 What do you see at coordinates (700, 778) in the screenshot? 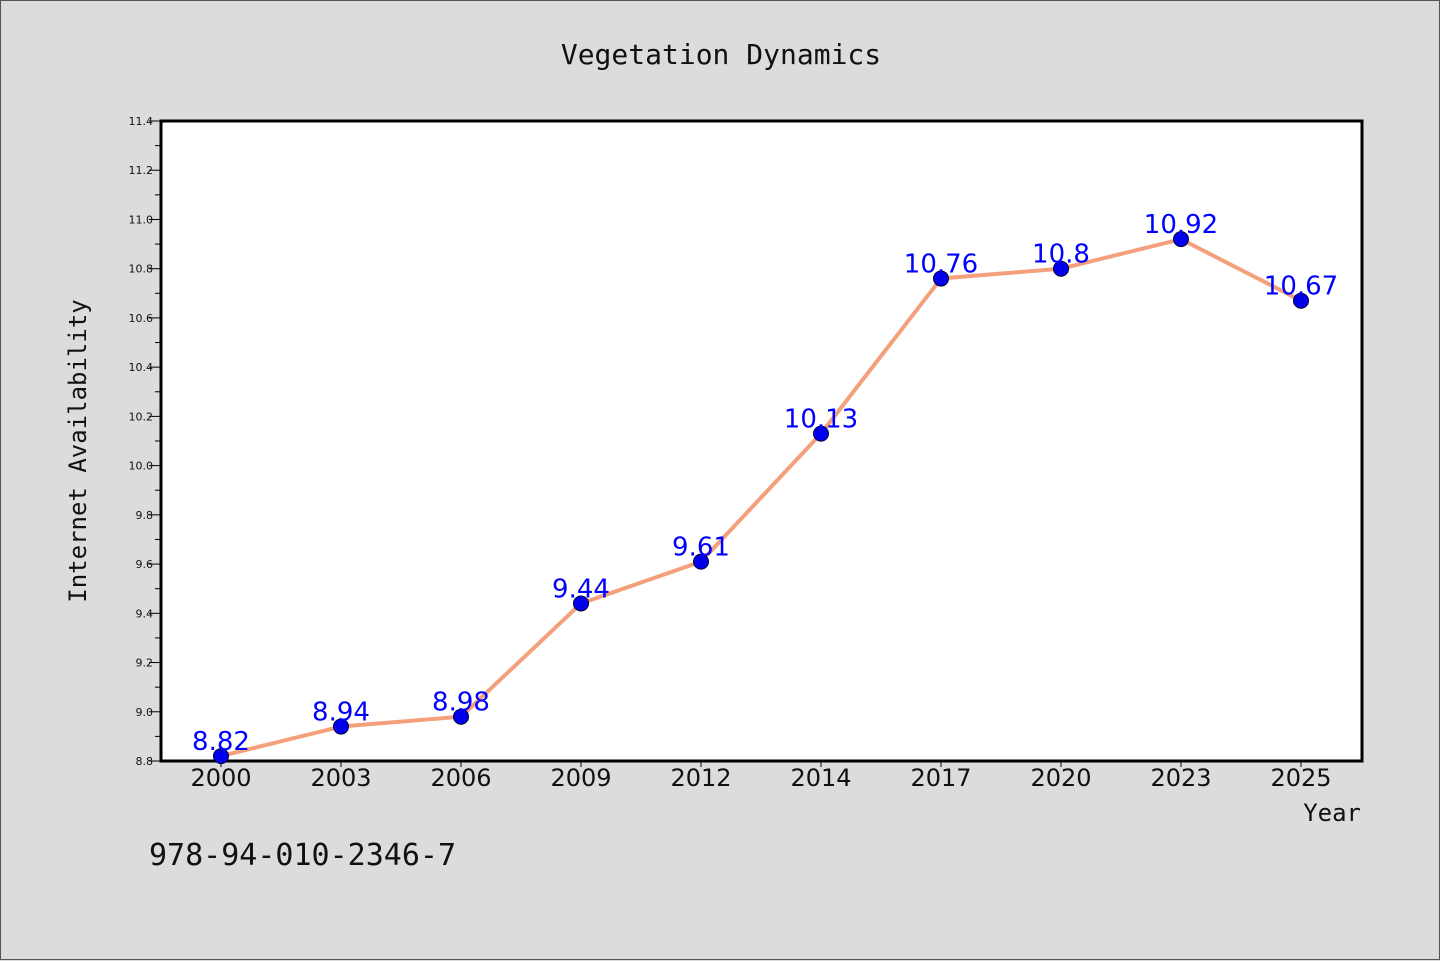
I see `x-tick-label: 2012` at bounding box center [700, 778].